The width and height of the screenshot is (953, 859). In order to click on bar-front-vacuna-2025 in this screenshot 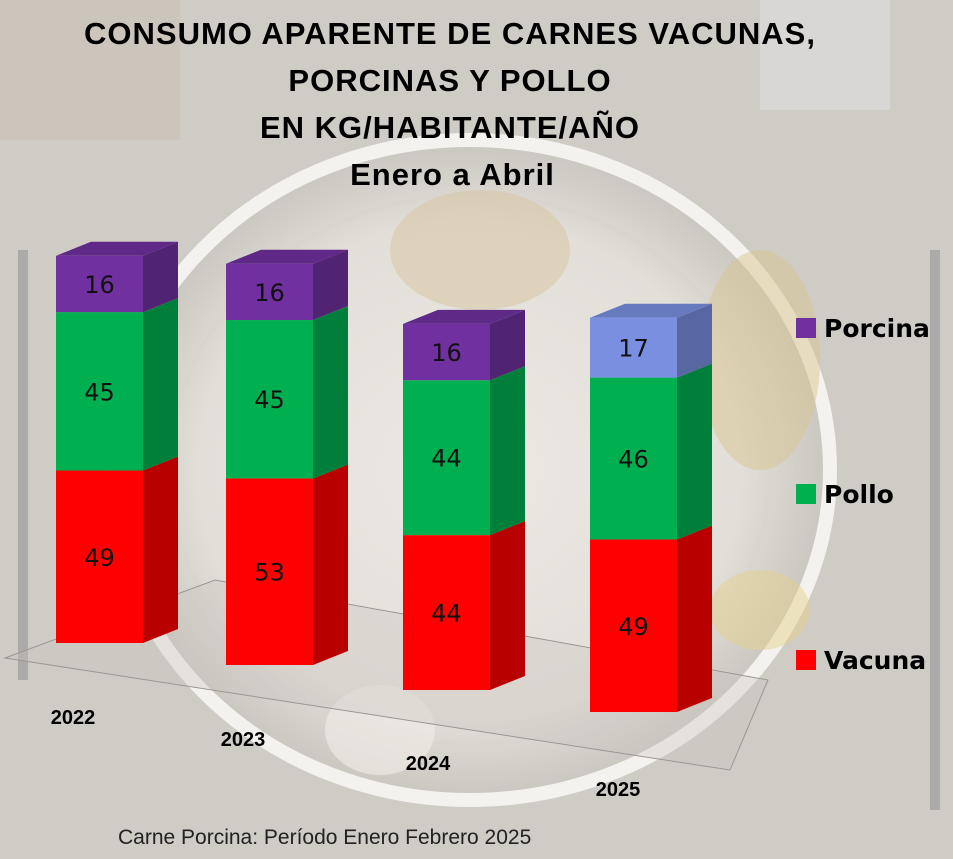, I will do `click(633, 625)`.